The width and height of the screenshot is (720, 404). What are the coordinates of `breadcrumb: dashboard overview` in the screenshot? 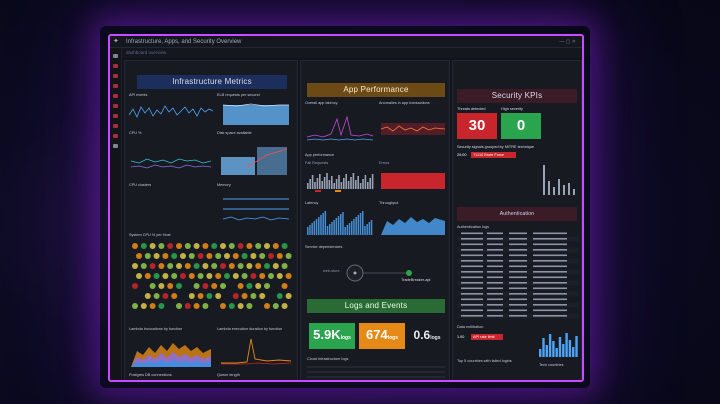 It's located at (346, 53).